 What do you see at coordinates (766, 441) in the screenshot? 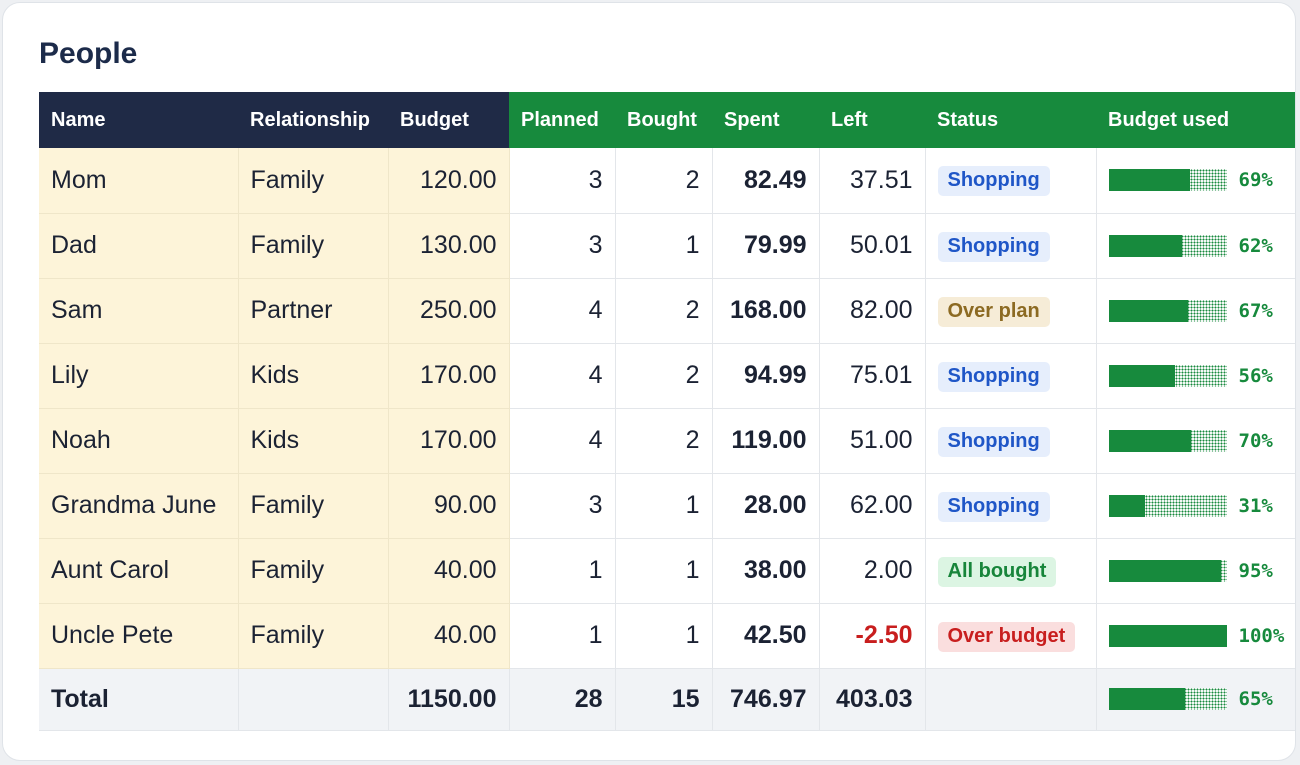
I see `person-spent: 119.00` at bounding box center [766, 441].